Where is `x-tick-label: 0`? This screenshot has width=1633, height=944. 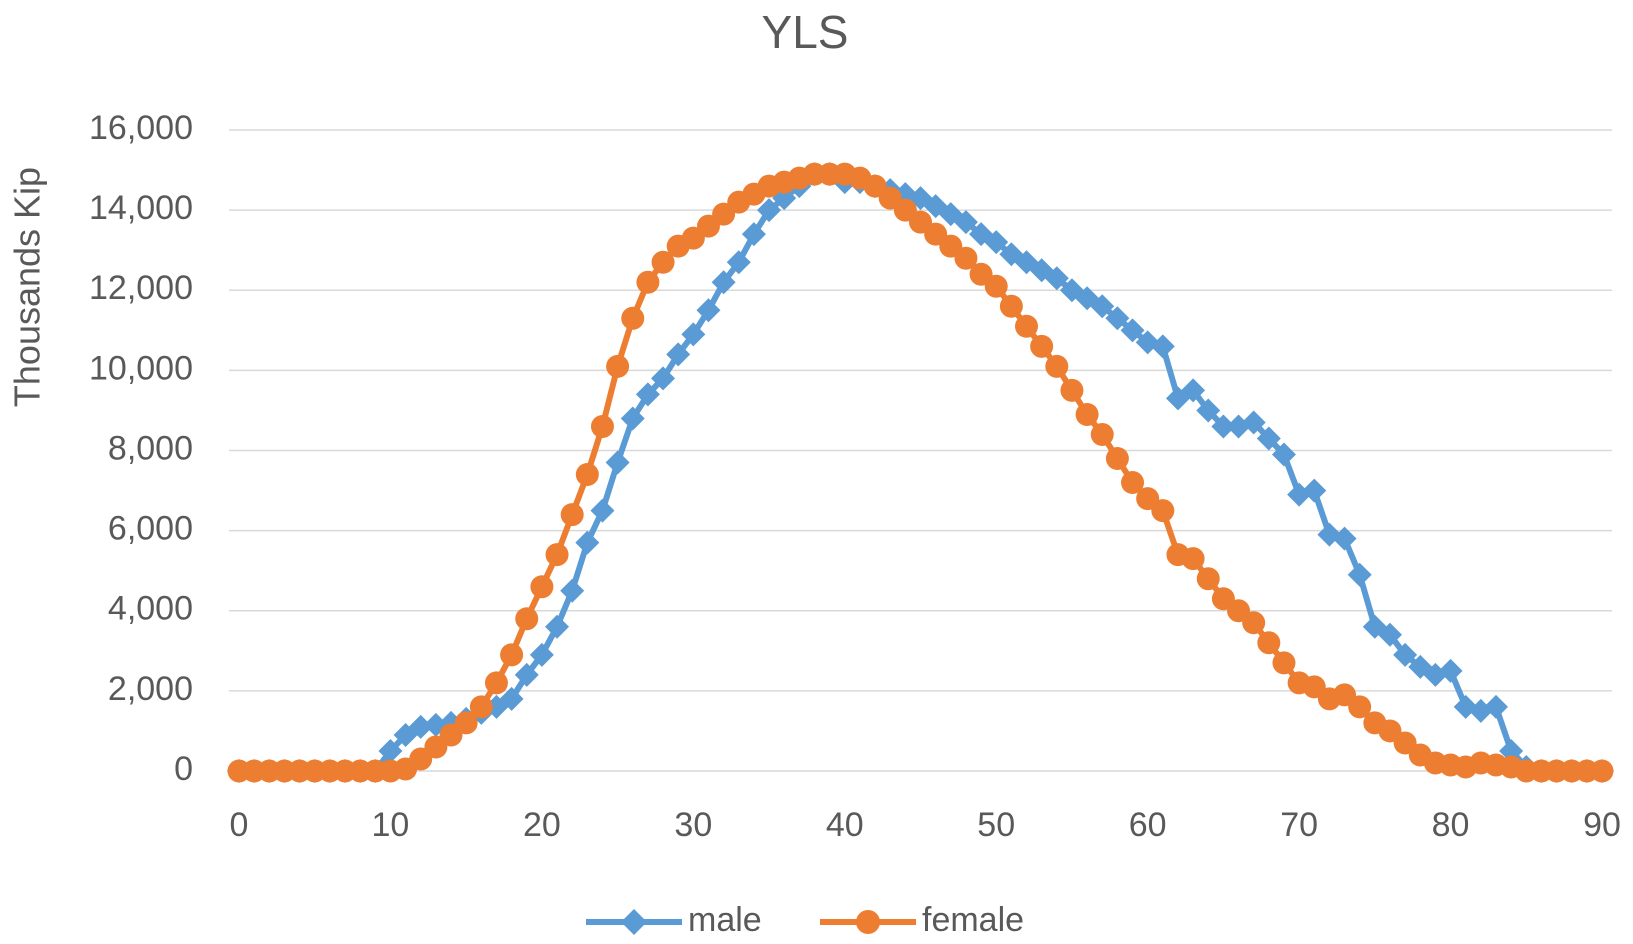
x-tick-label: 0 is located at coordinates (239, 825).